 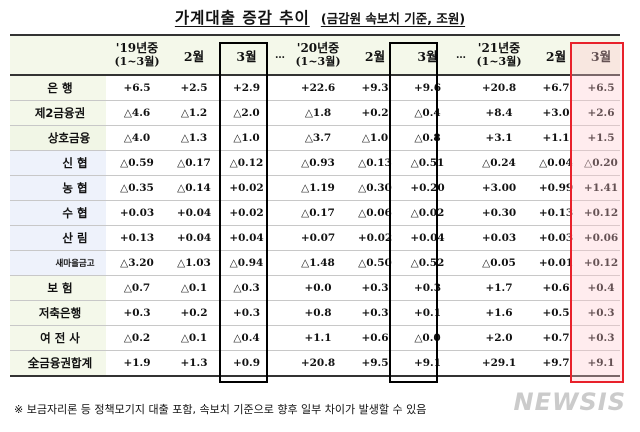 What do you see at coordinates (246, 363) in the screenshot?
I see `value-cell: +0.9` at bounding box center [246, 363].